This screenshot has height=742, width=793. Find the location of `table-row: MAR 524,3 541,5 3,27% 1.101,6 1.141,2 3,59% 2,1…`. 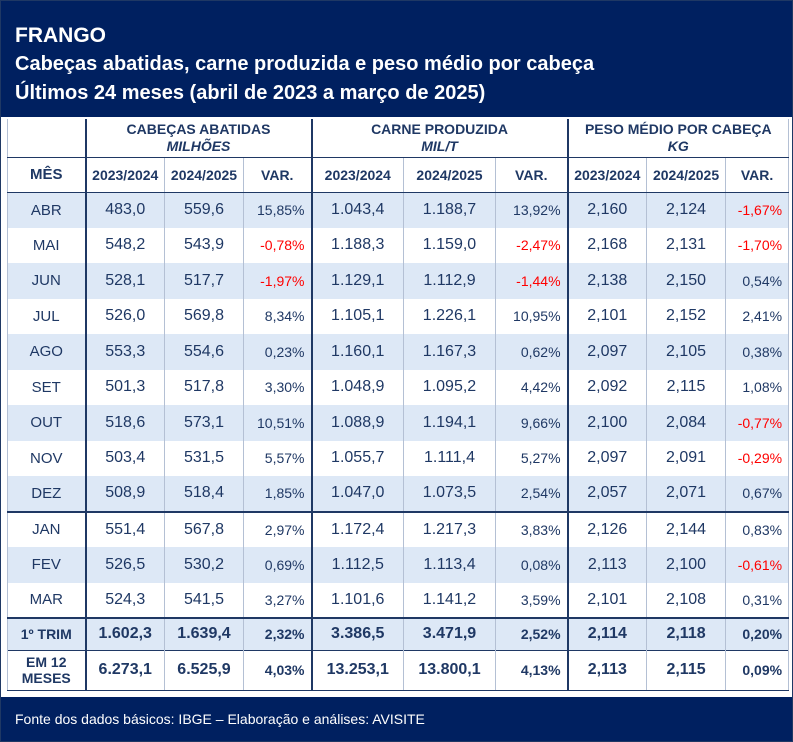

table-row: MAR 524,3 541,5 3,27% 1.101,6 1.141,2 3,59% 2,1… is located at coordinates (398, 600).